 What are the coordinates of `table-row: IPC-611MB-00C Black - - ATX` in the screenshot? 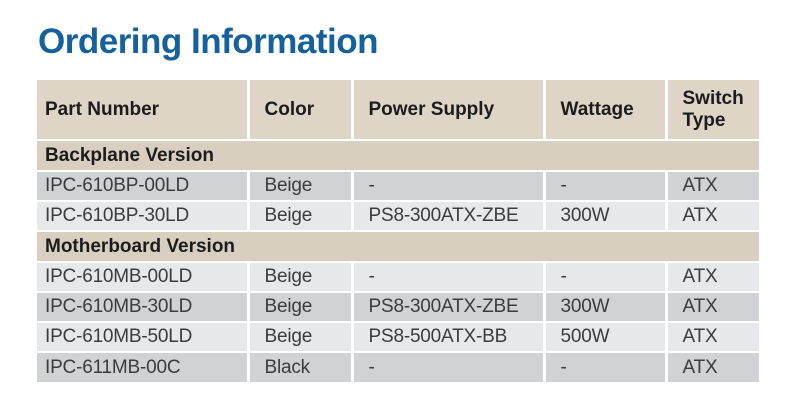 It's located at (398, 366).